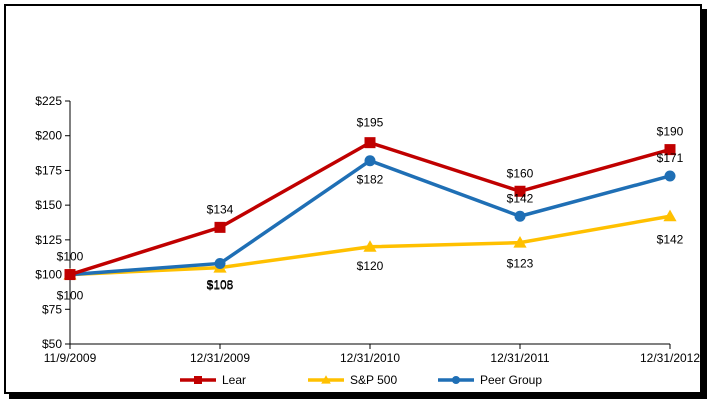 The height and width of the screenshot is (403, 710). I want to click on x-tick-label: 11/9/2009, so click(70, 358).